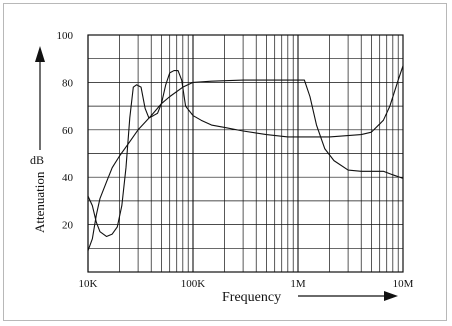 The width and height of the screenshot is (452, 326). What do you see at coordinates (88, 284) in the screenshot?
I see `x-tick-label: 10K` at bounding box center [88, 284].